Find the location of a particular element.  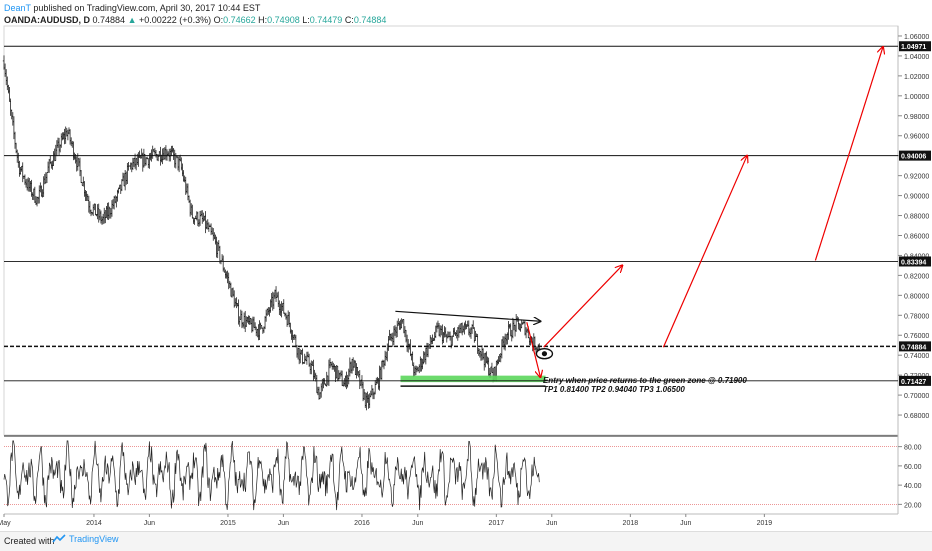

level-label: 0.83394 is located at coordinates (913, 262).